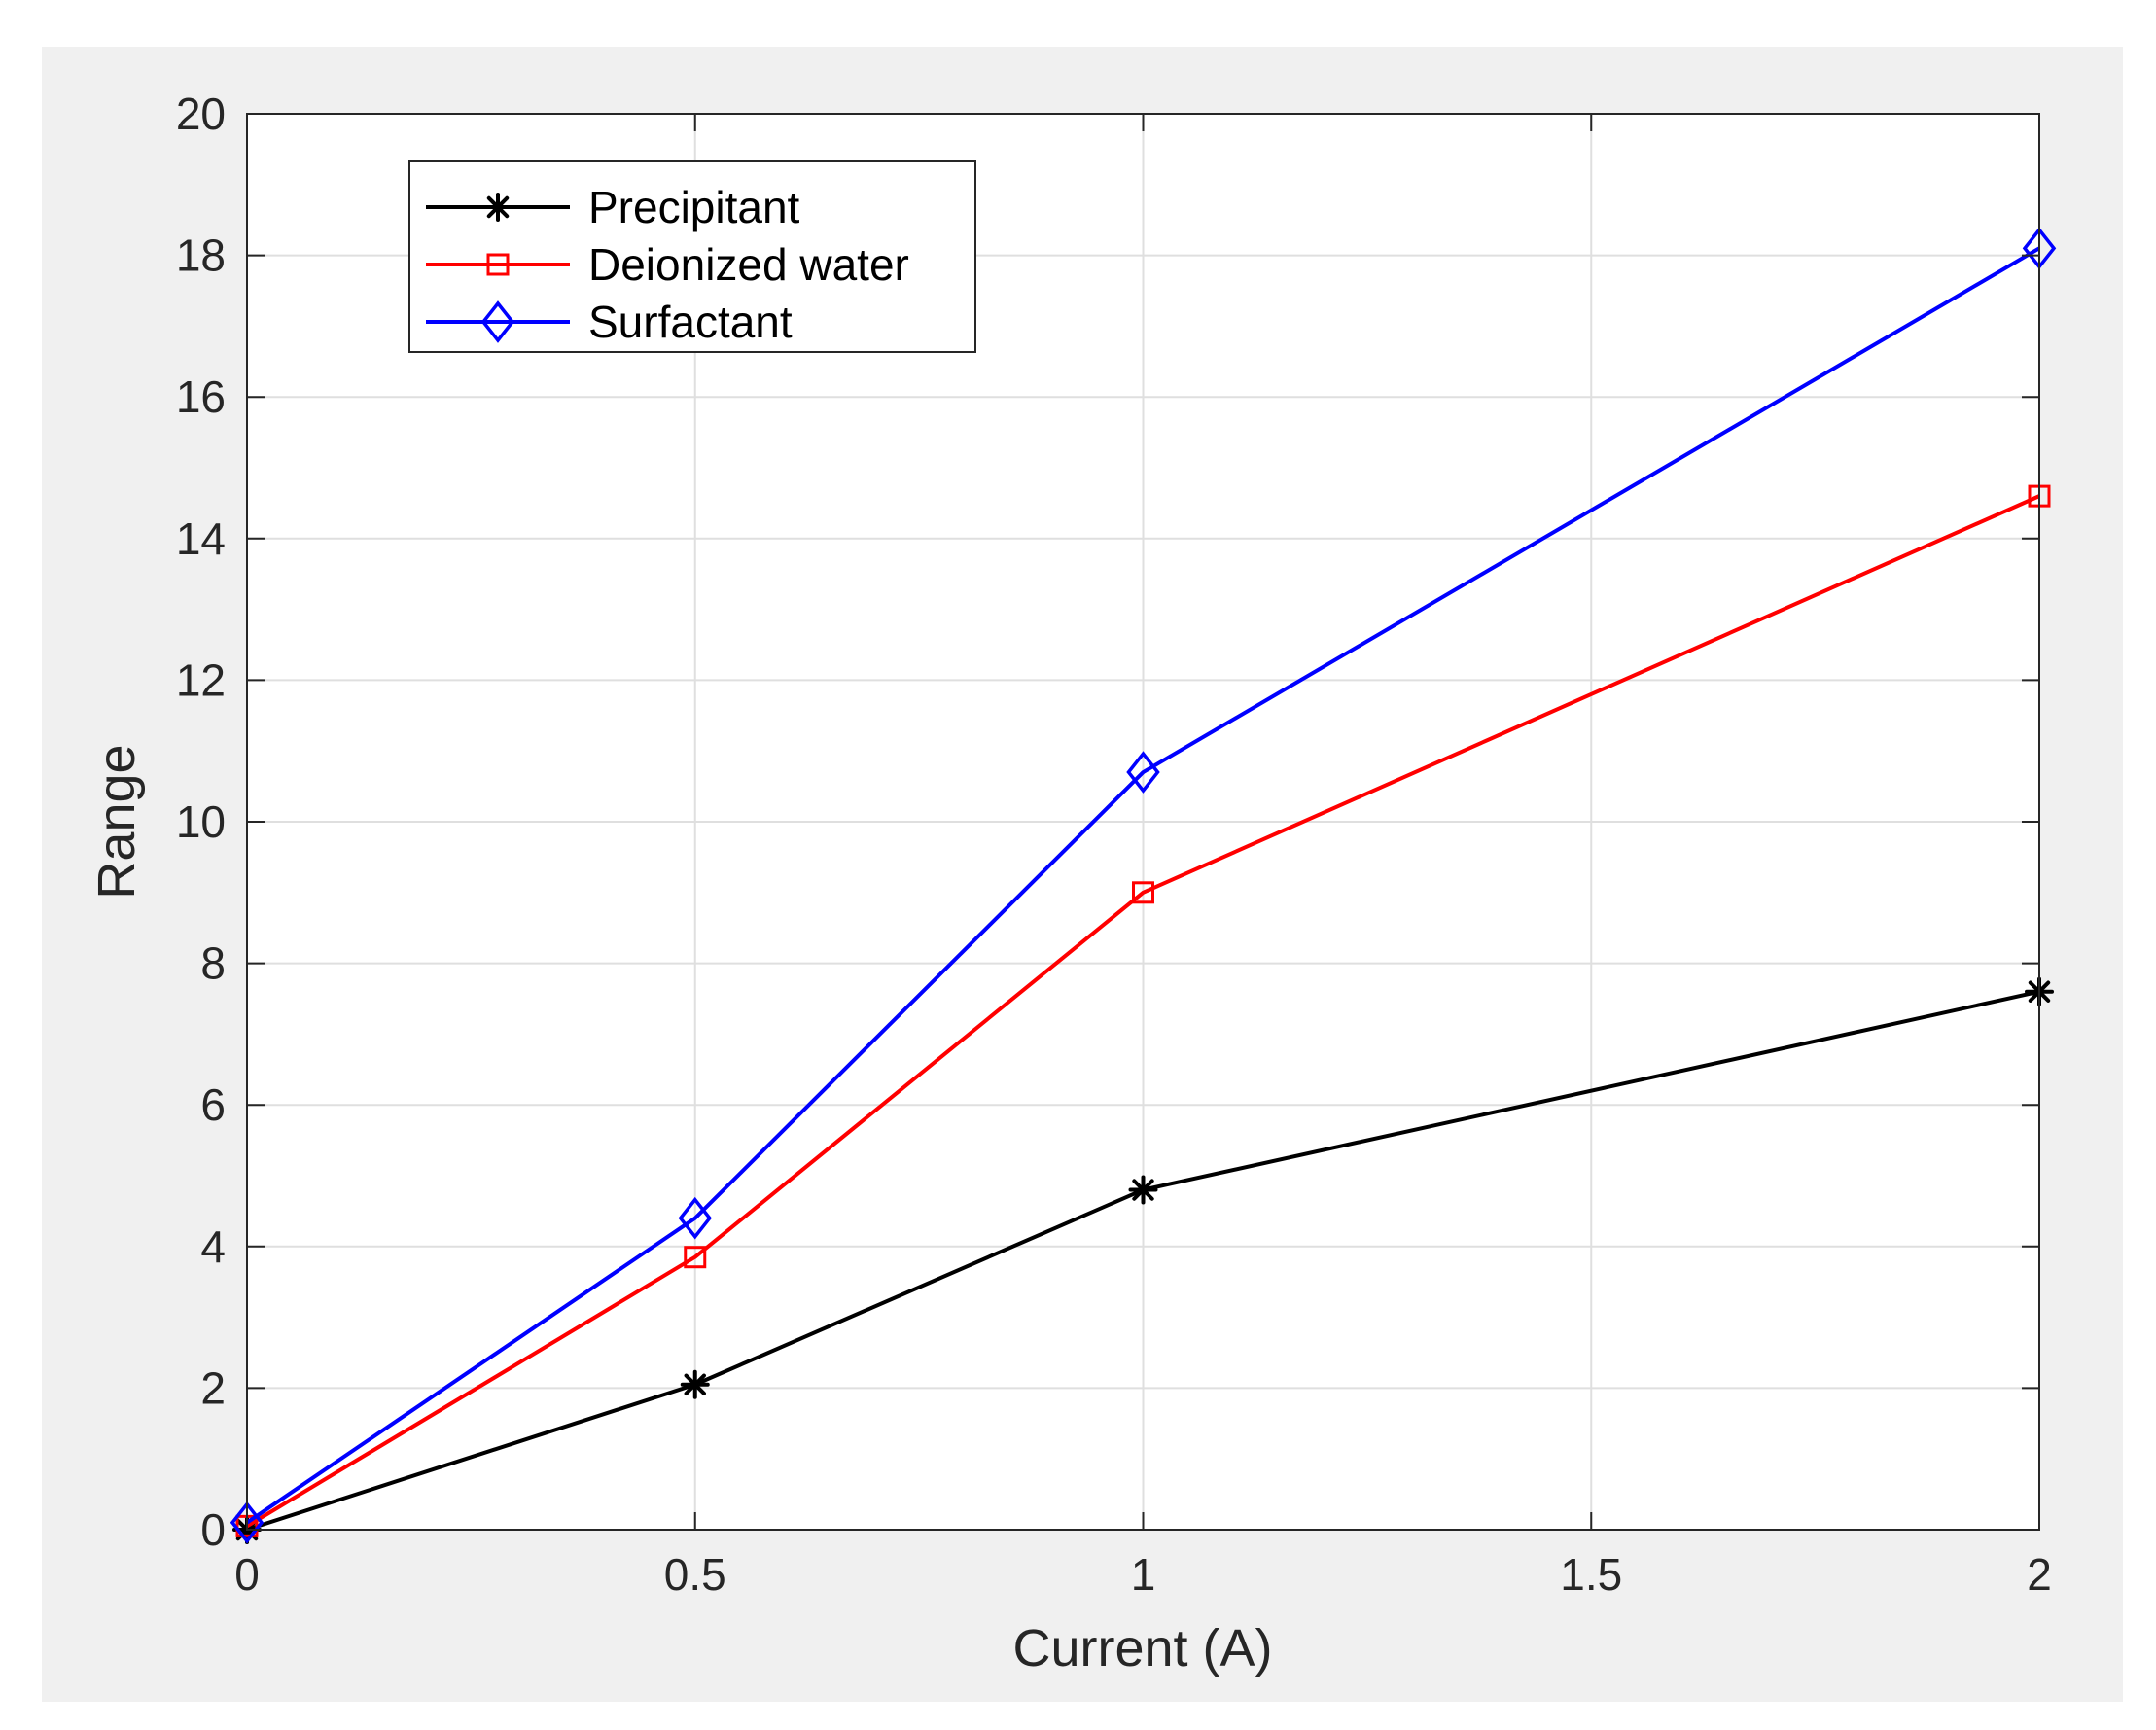  I want to click on y-tick-label: 10, so click(201, 821).